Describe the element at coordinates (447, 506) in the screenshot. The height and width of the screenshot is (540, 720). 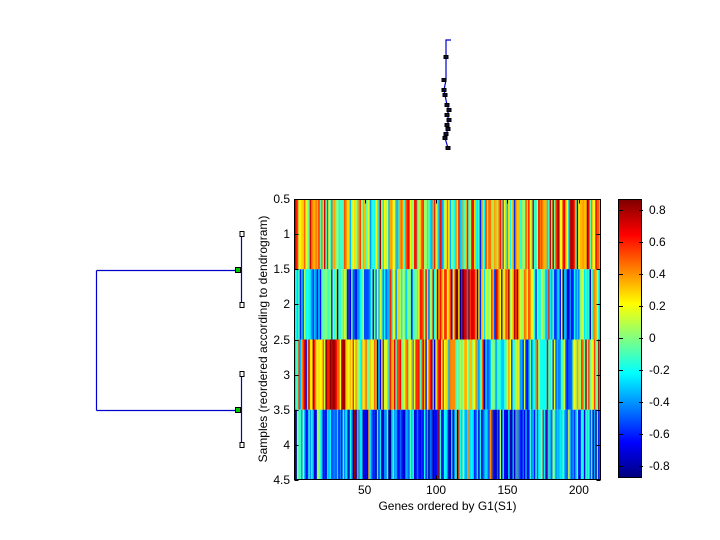
I see `x-axis-label: Genes ordered by G1(S1)` at that location.